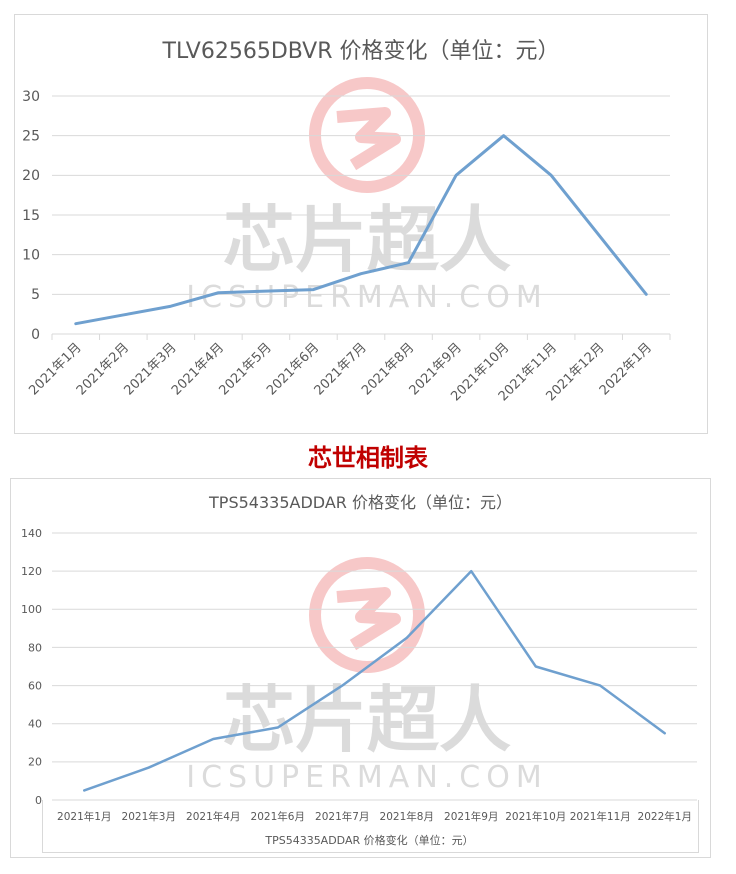  I want to click on chart-2-y-tick-label: 120, so click(31, 571).